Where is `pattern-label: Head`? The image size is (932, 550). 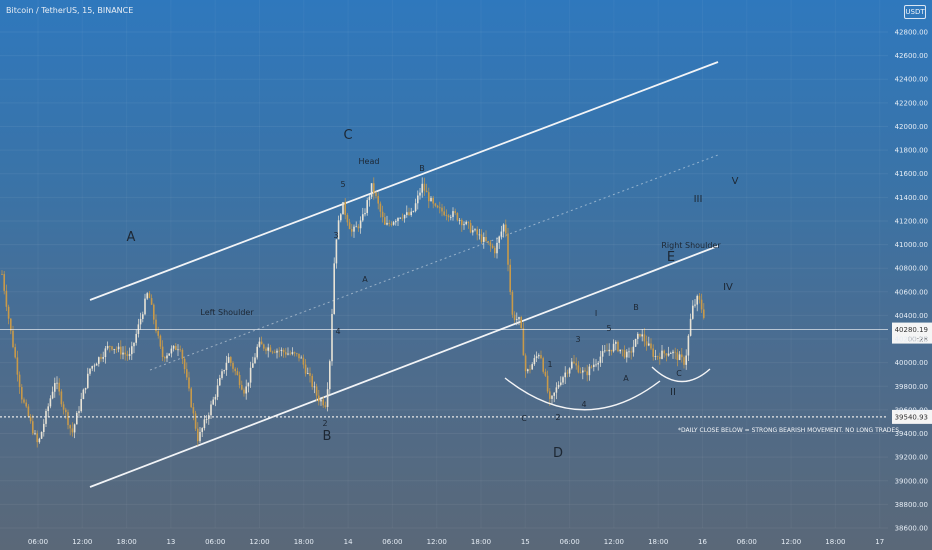
pattern-label: Head is located at coordinates (369, 161).